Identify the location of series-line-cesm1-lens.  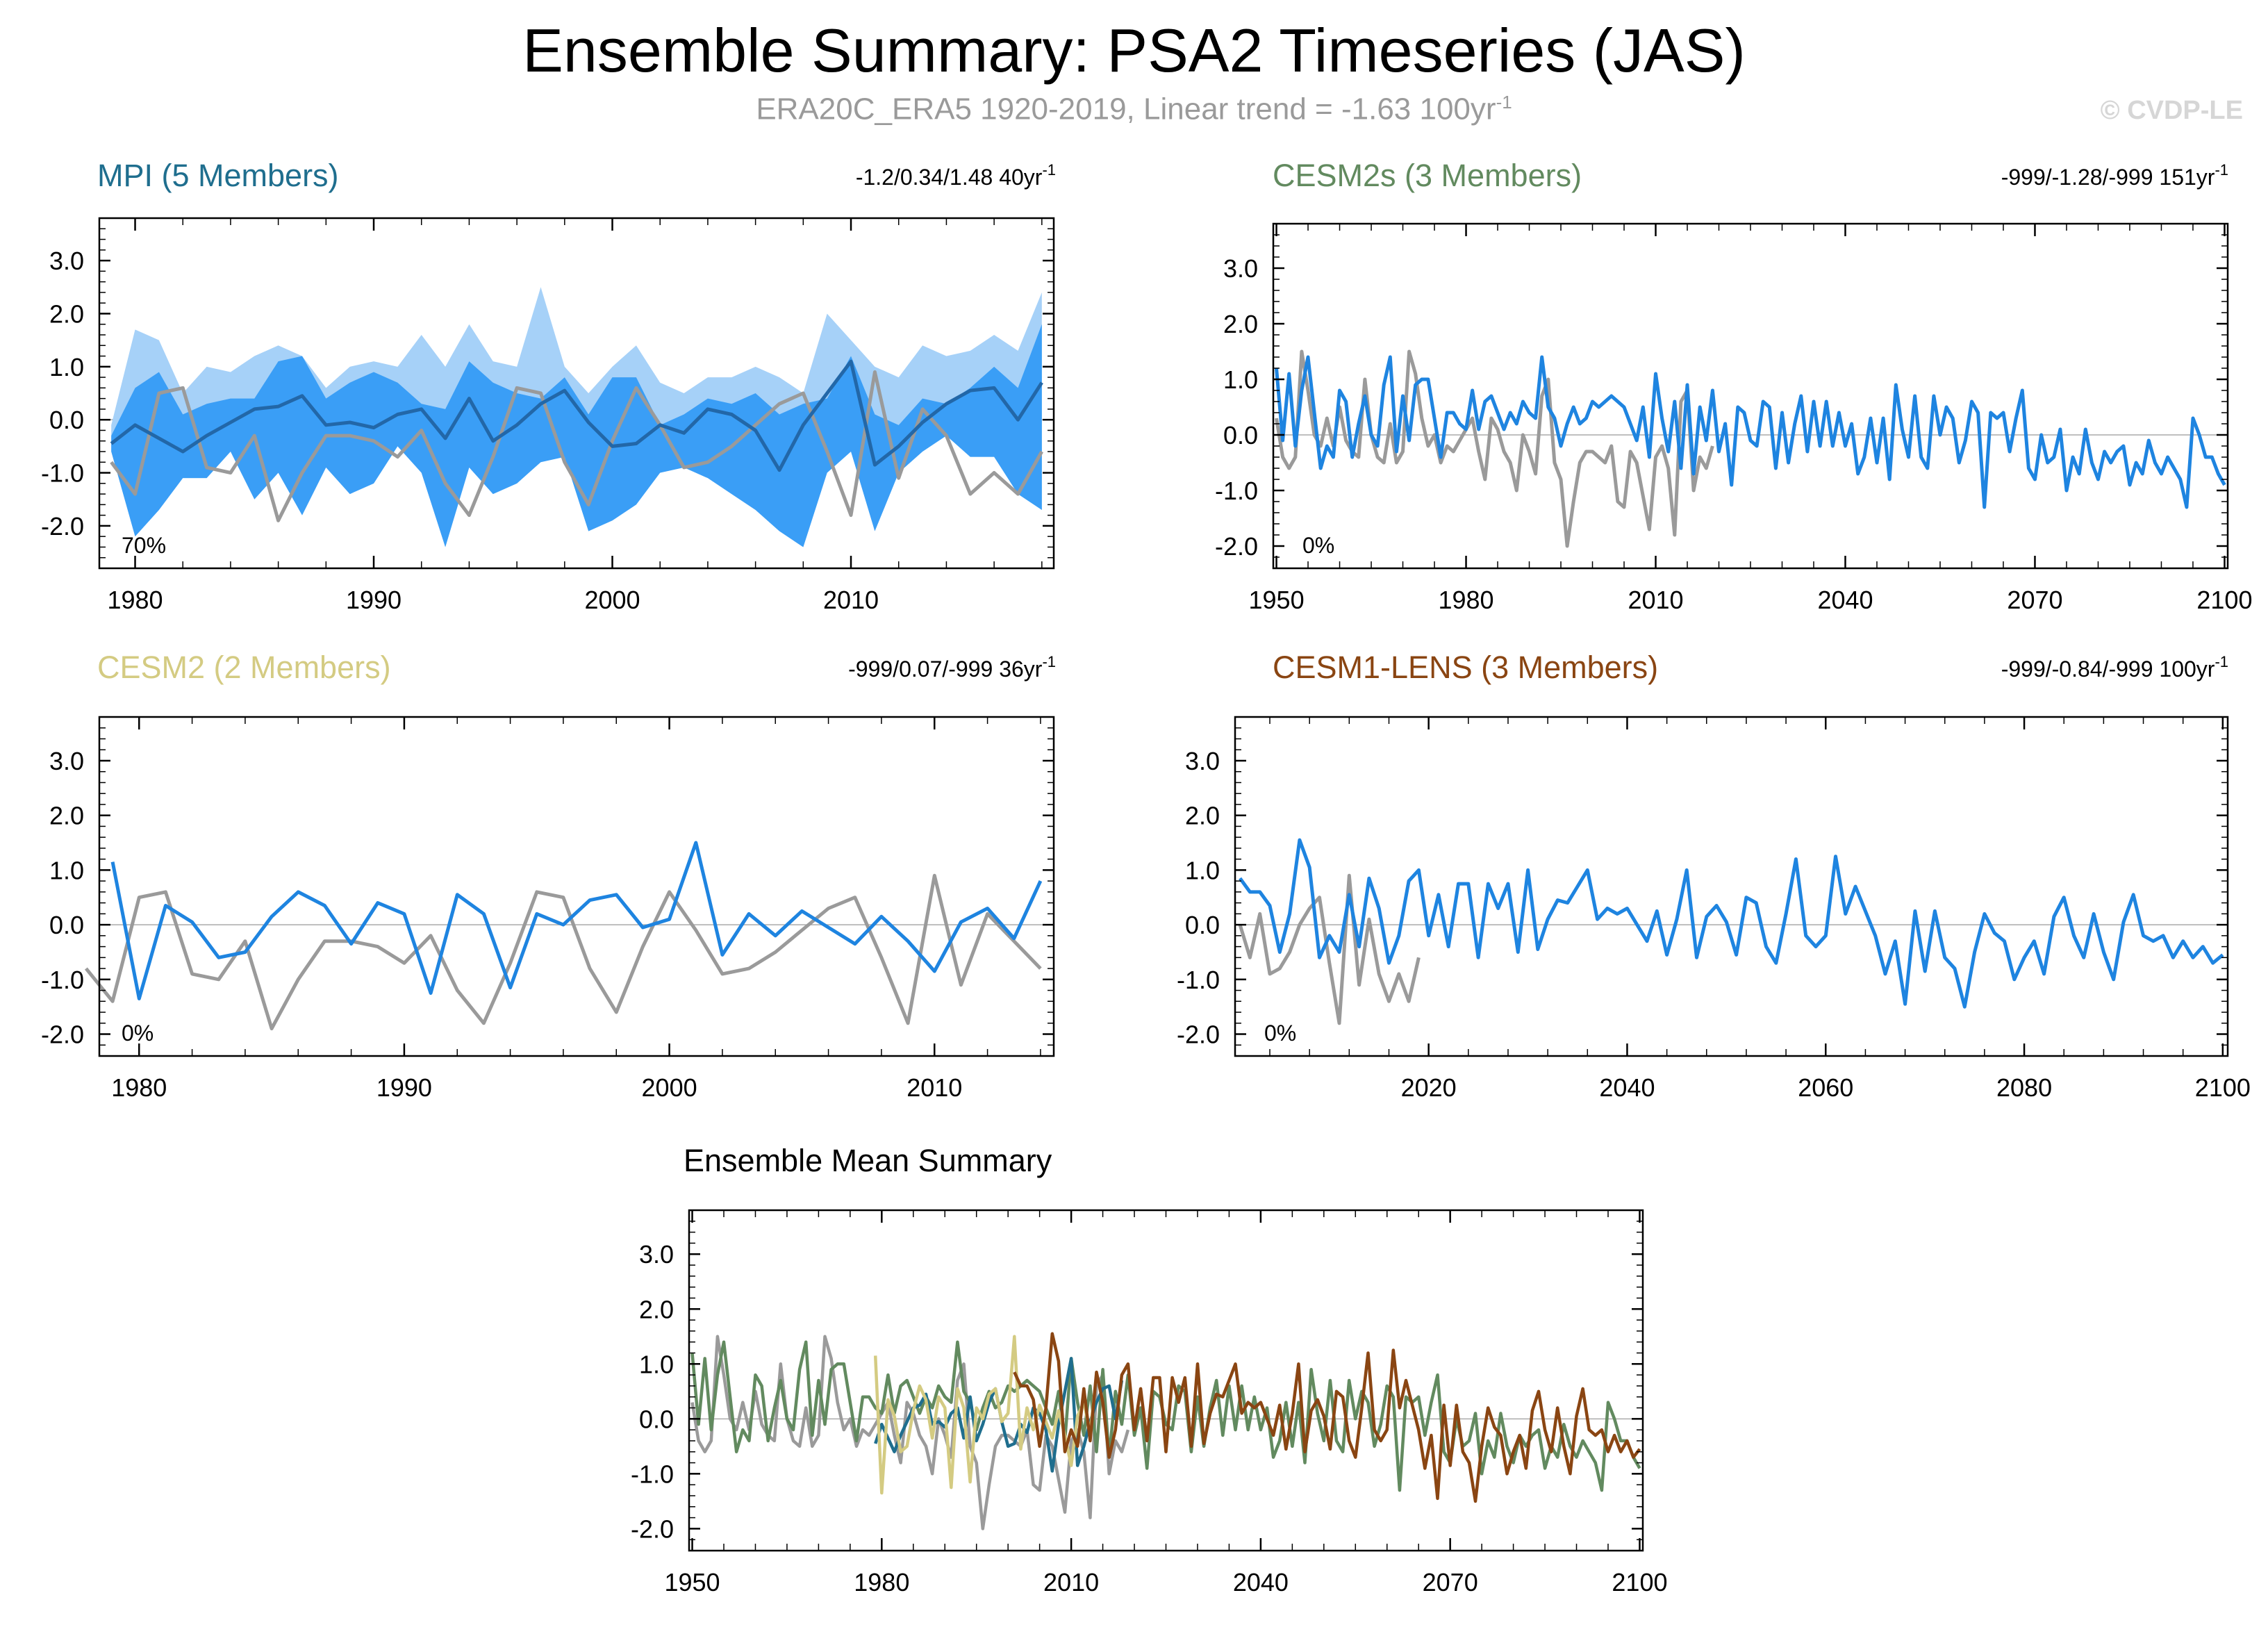
(1327, 1417).